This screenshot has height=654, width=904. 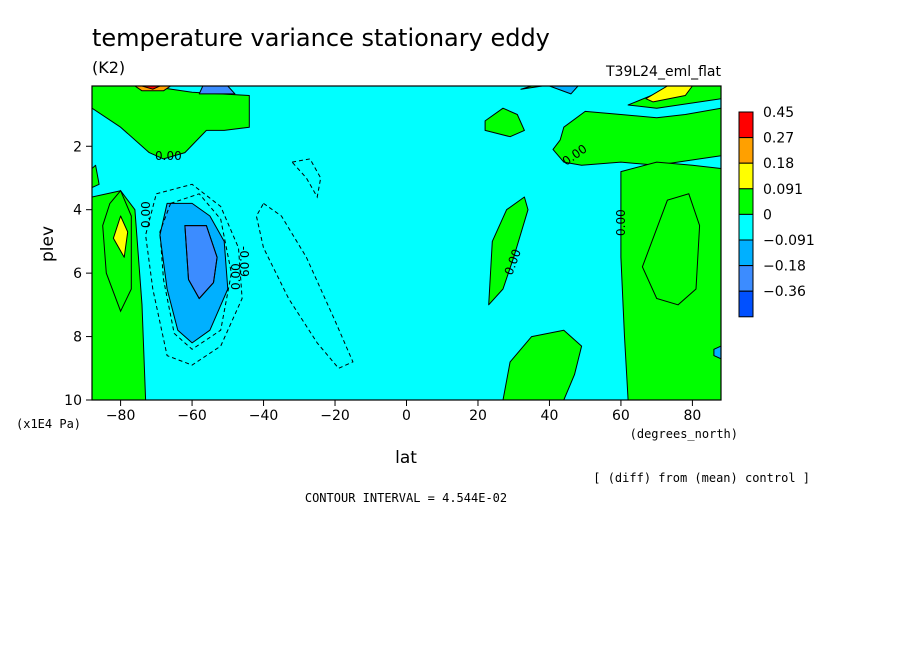 What do you see at coordinates (621, 416) in the screenshot?
I see `x-tick-label: 60` at bounding box center [621, 416].